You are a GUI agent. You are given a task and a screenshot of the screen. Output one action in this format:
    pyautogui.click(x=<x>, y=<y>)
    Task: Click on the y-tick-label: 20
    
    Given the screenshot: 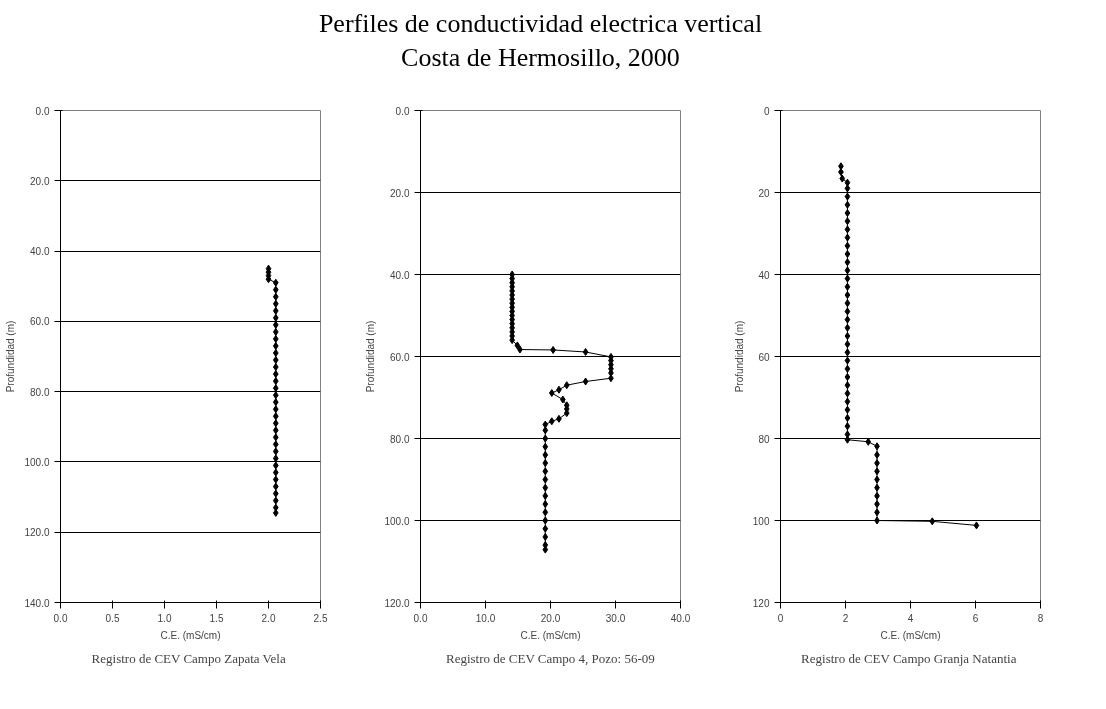 What is the action you would take?
    pyautogui.click(x=764, y=193)
    